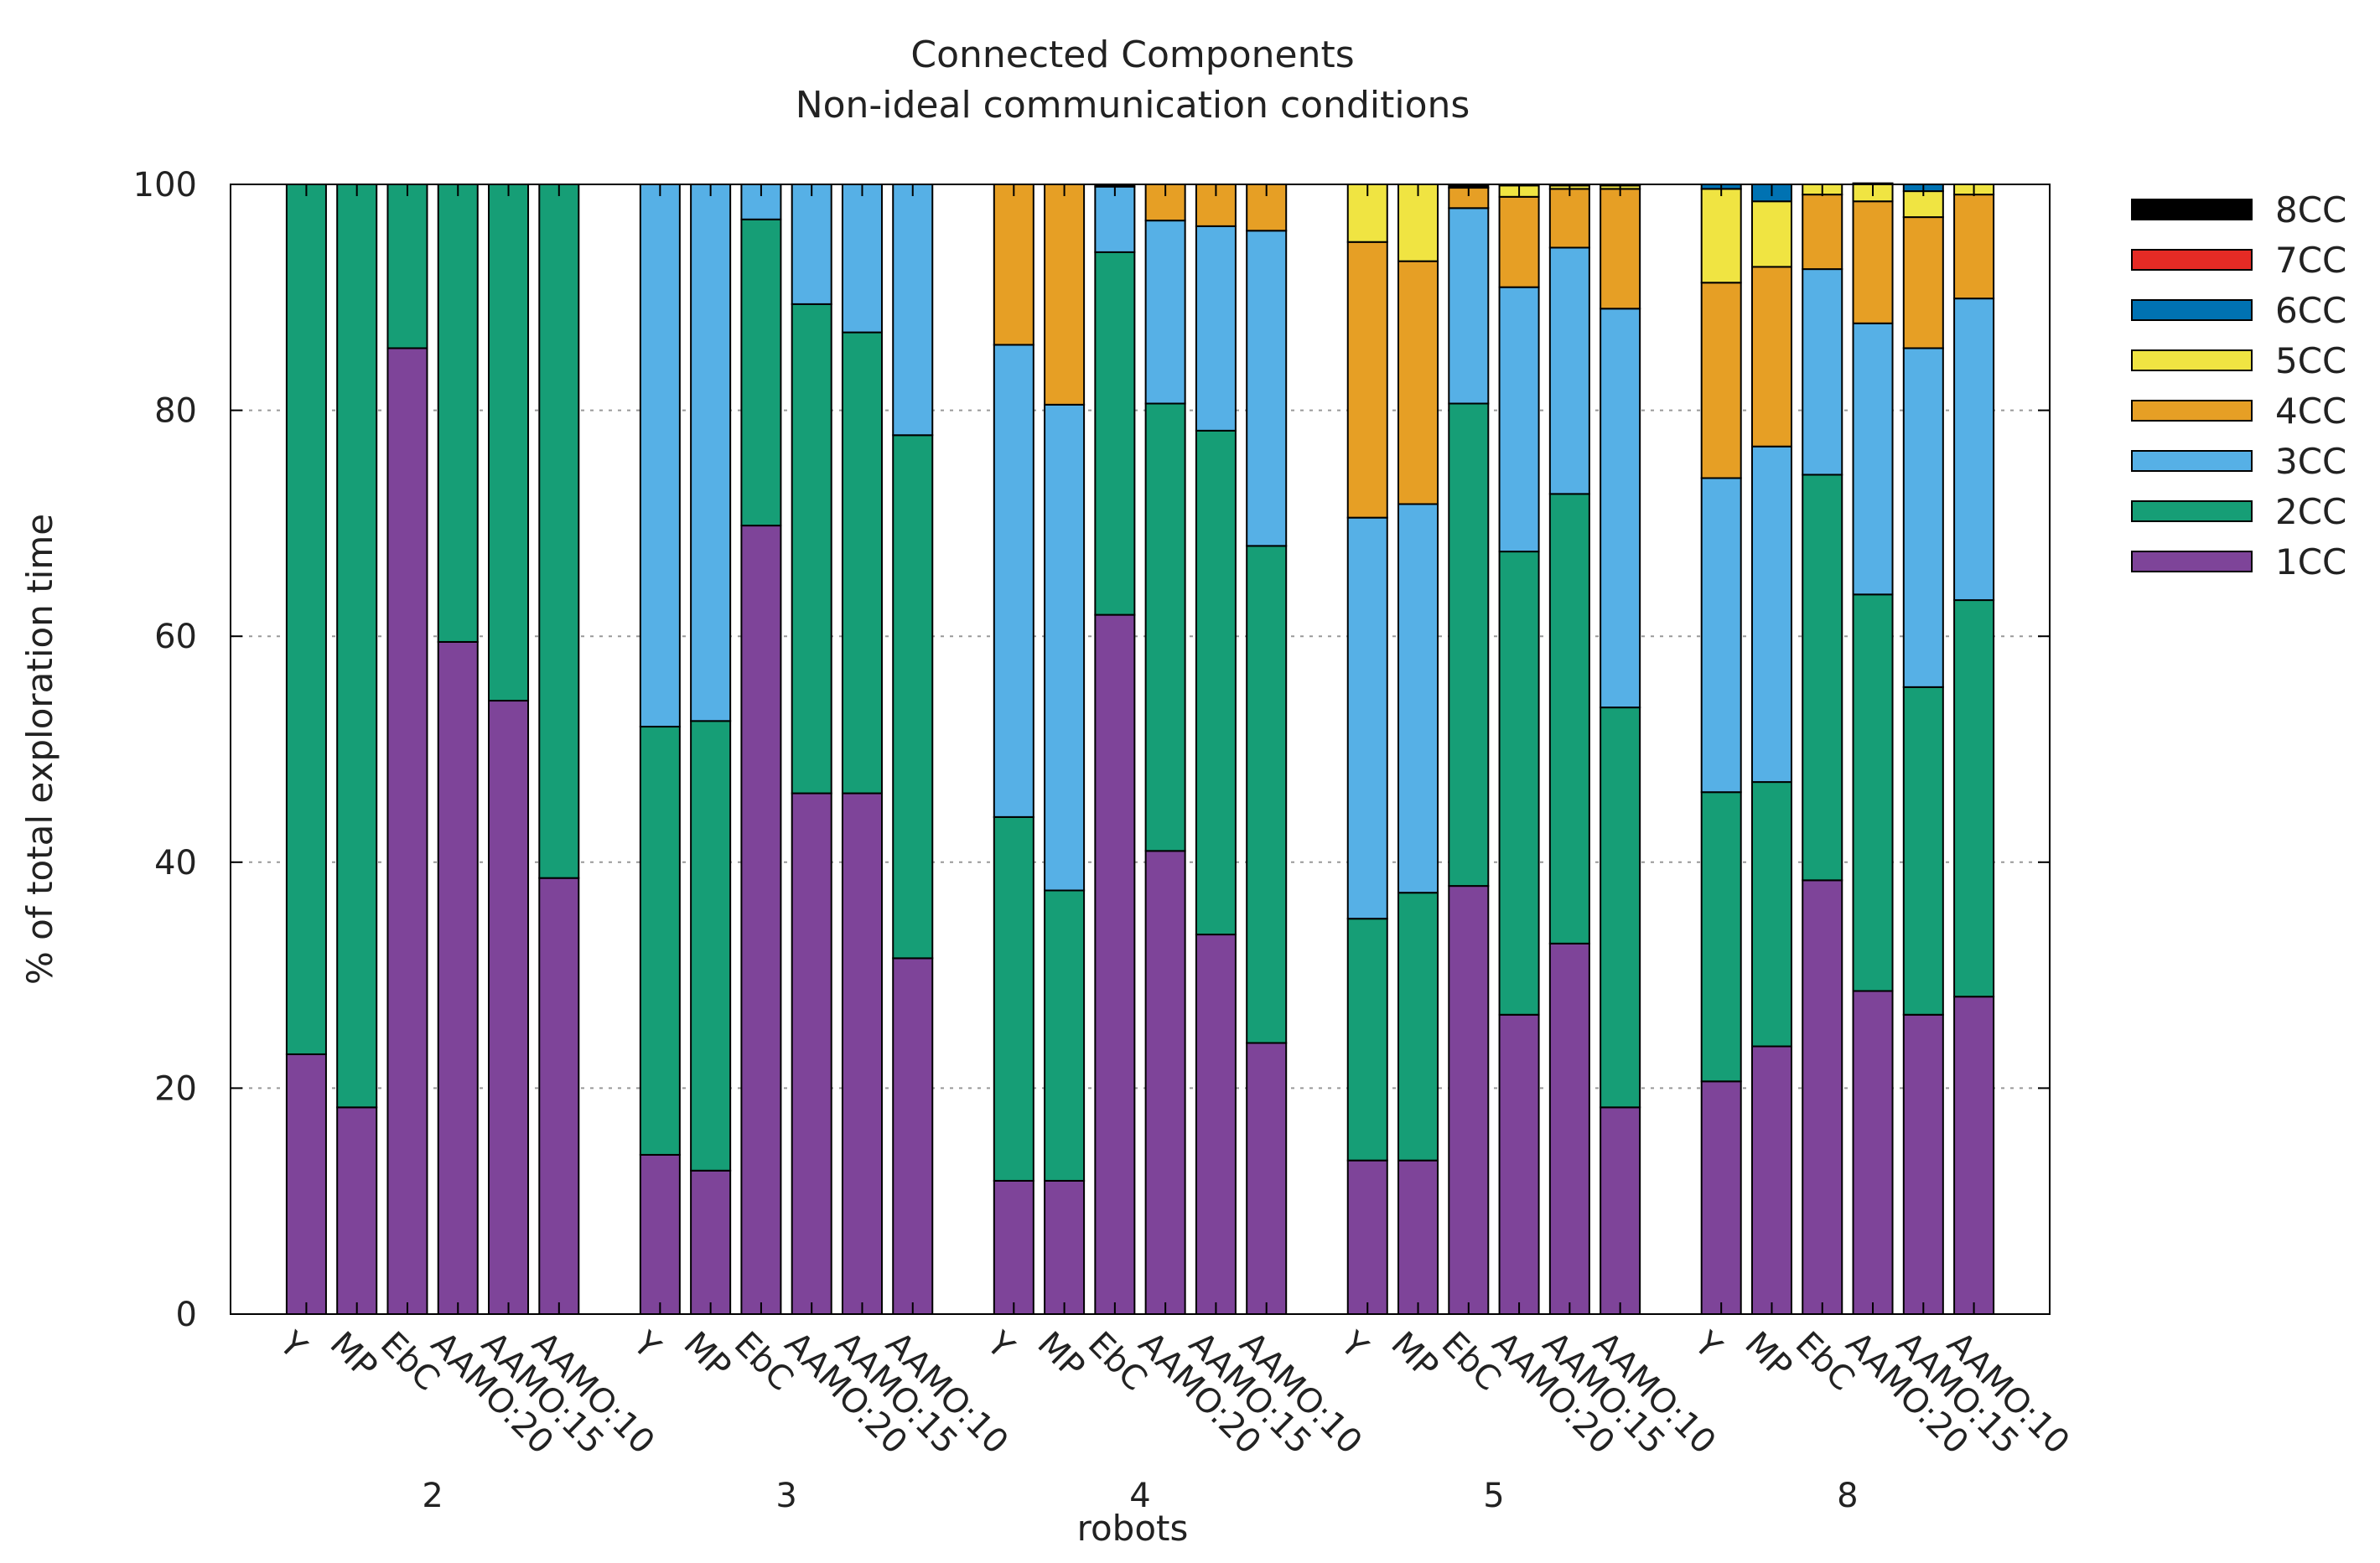  I want to click on bar-segment-5cc-group-5-mp, so click(1418, 223).